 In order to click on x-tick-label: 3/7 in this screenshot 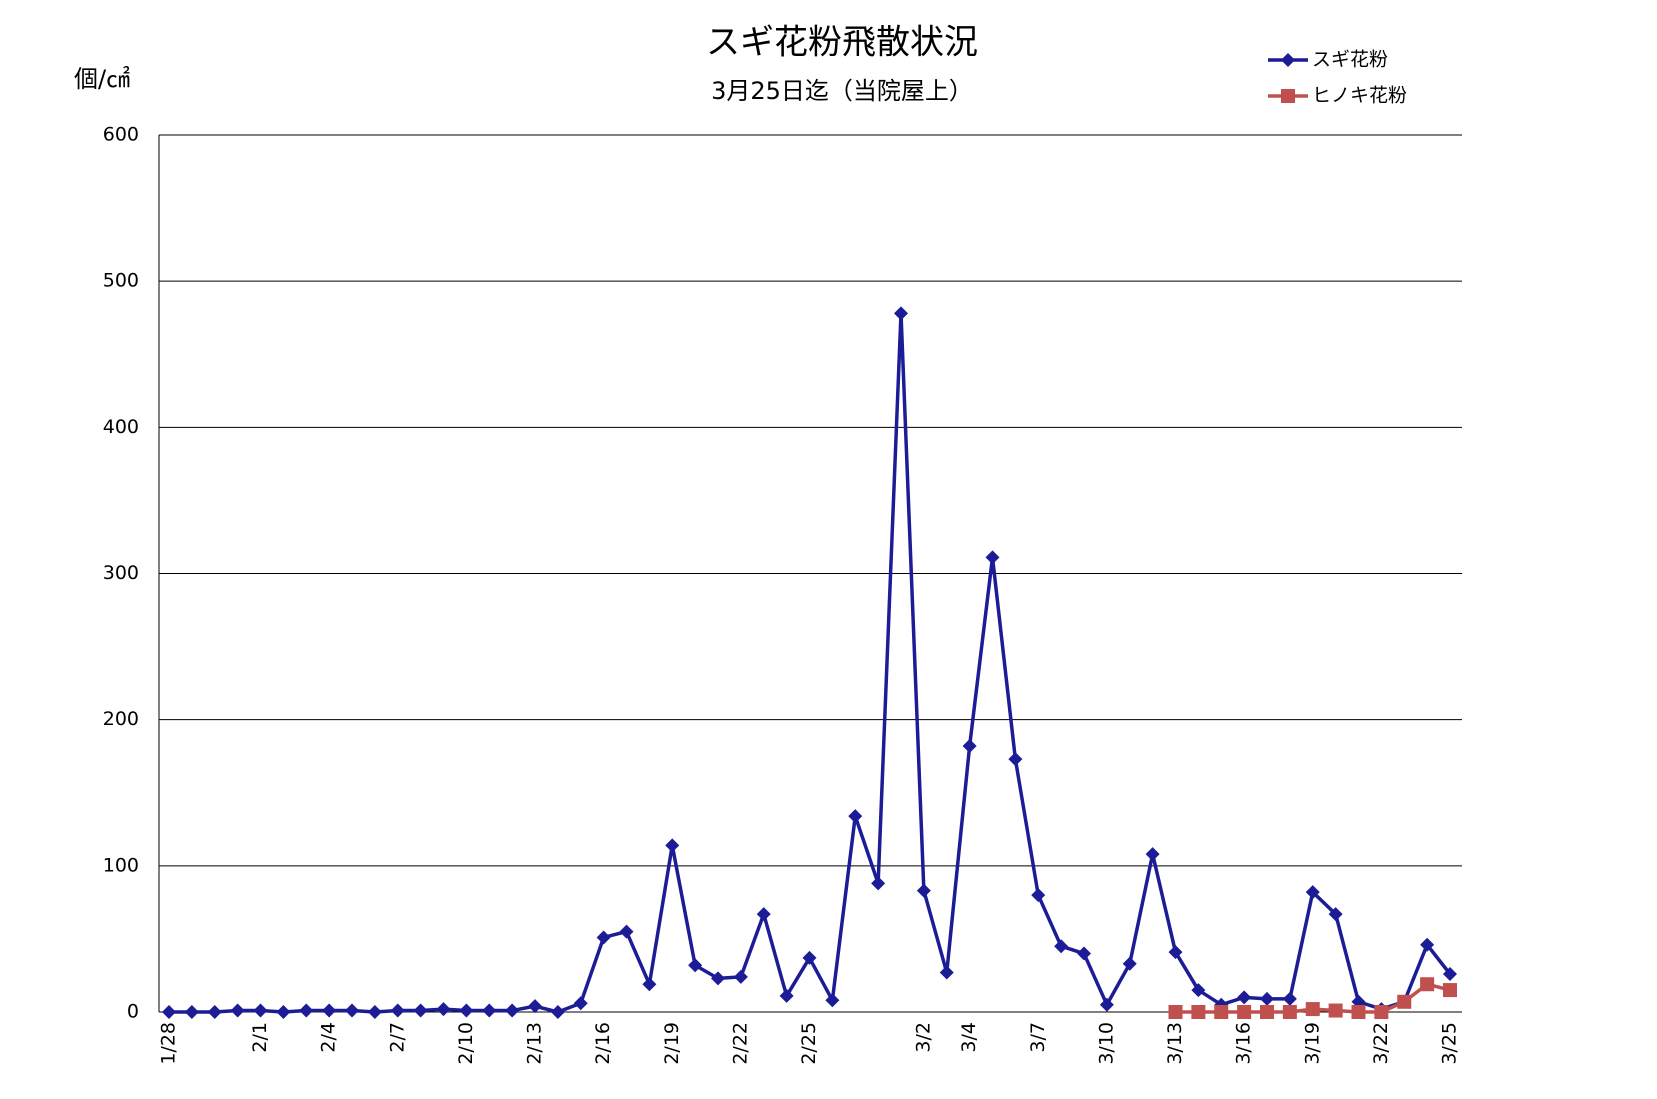, I will do `click(1038, 1037)`.